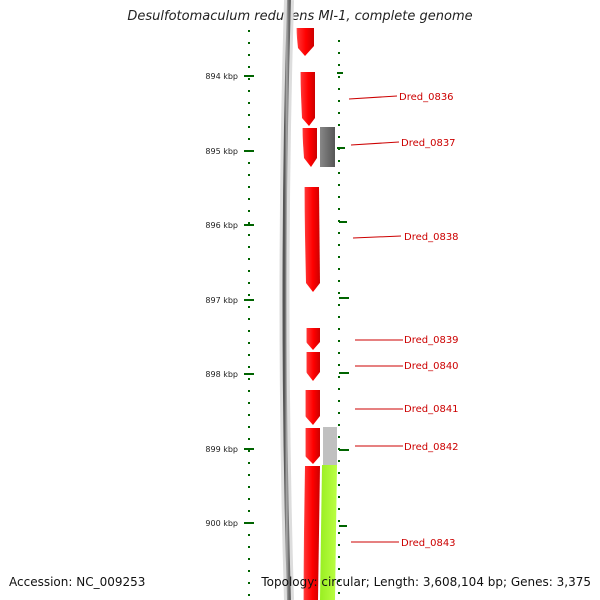 The height and width of the screenshot is (600, 600). What do you see at coordinates (327, 147) in the screenshot?
I see `gray-feature-block` at bounding box center [327, 147].